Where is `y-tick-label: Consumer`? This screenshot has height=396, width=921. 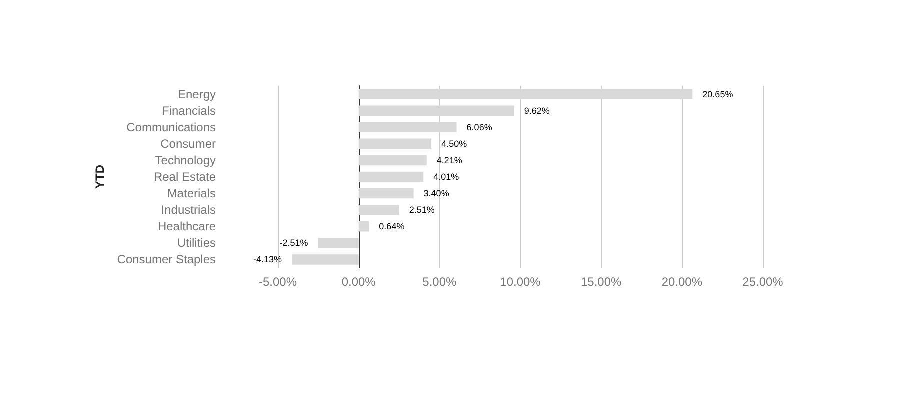 y-tick-label: Consumer is located at coordinates (188, 143).